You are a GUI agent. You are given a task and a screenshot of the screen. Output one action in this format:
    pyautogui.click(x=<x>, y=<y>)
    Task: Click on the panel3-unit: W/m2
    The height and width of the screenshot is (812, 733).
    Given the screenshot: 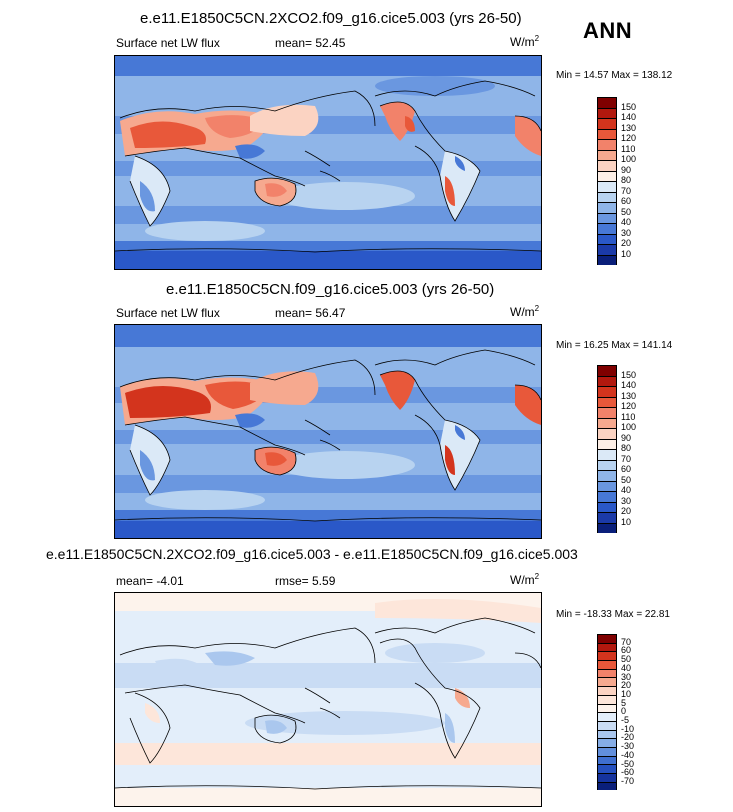 What is the action you would take?
    pyautogui.click(x=525, y=579)
    